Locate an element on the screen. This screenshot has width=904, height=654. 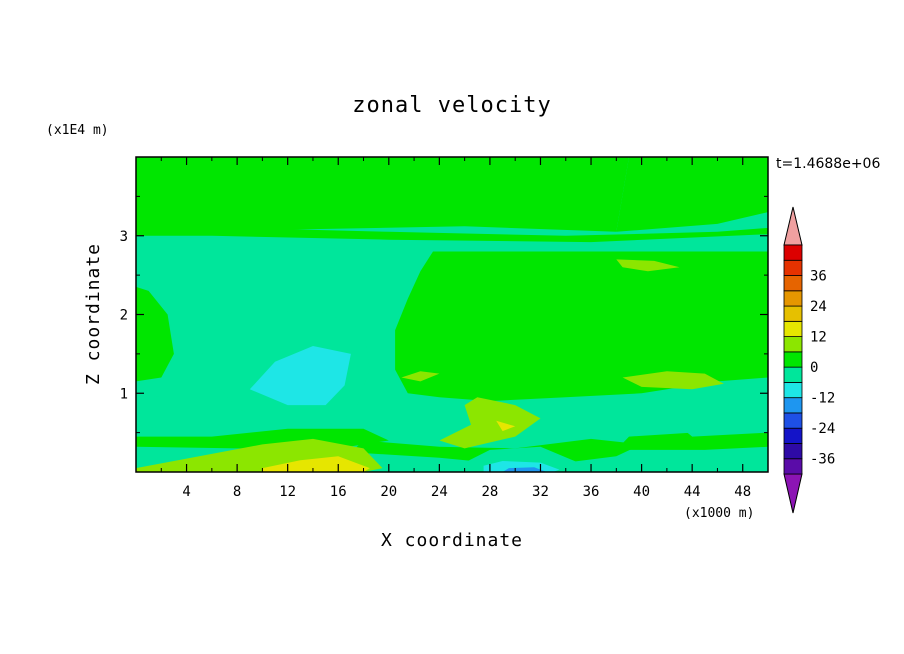
chart-title: zonal velocity is located at coordinates (451, 105).